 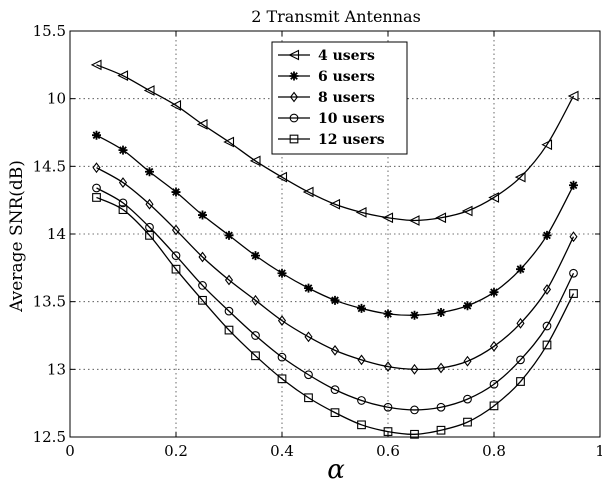 What do you see at coordinates (351, 140) in the screenshot?
I see `legend-label: 12 users` at bounding box center [351, 140].